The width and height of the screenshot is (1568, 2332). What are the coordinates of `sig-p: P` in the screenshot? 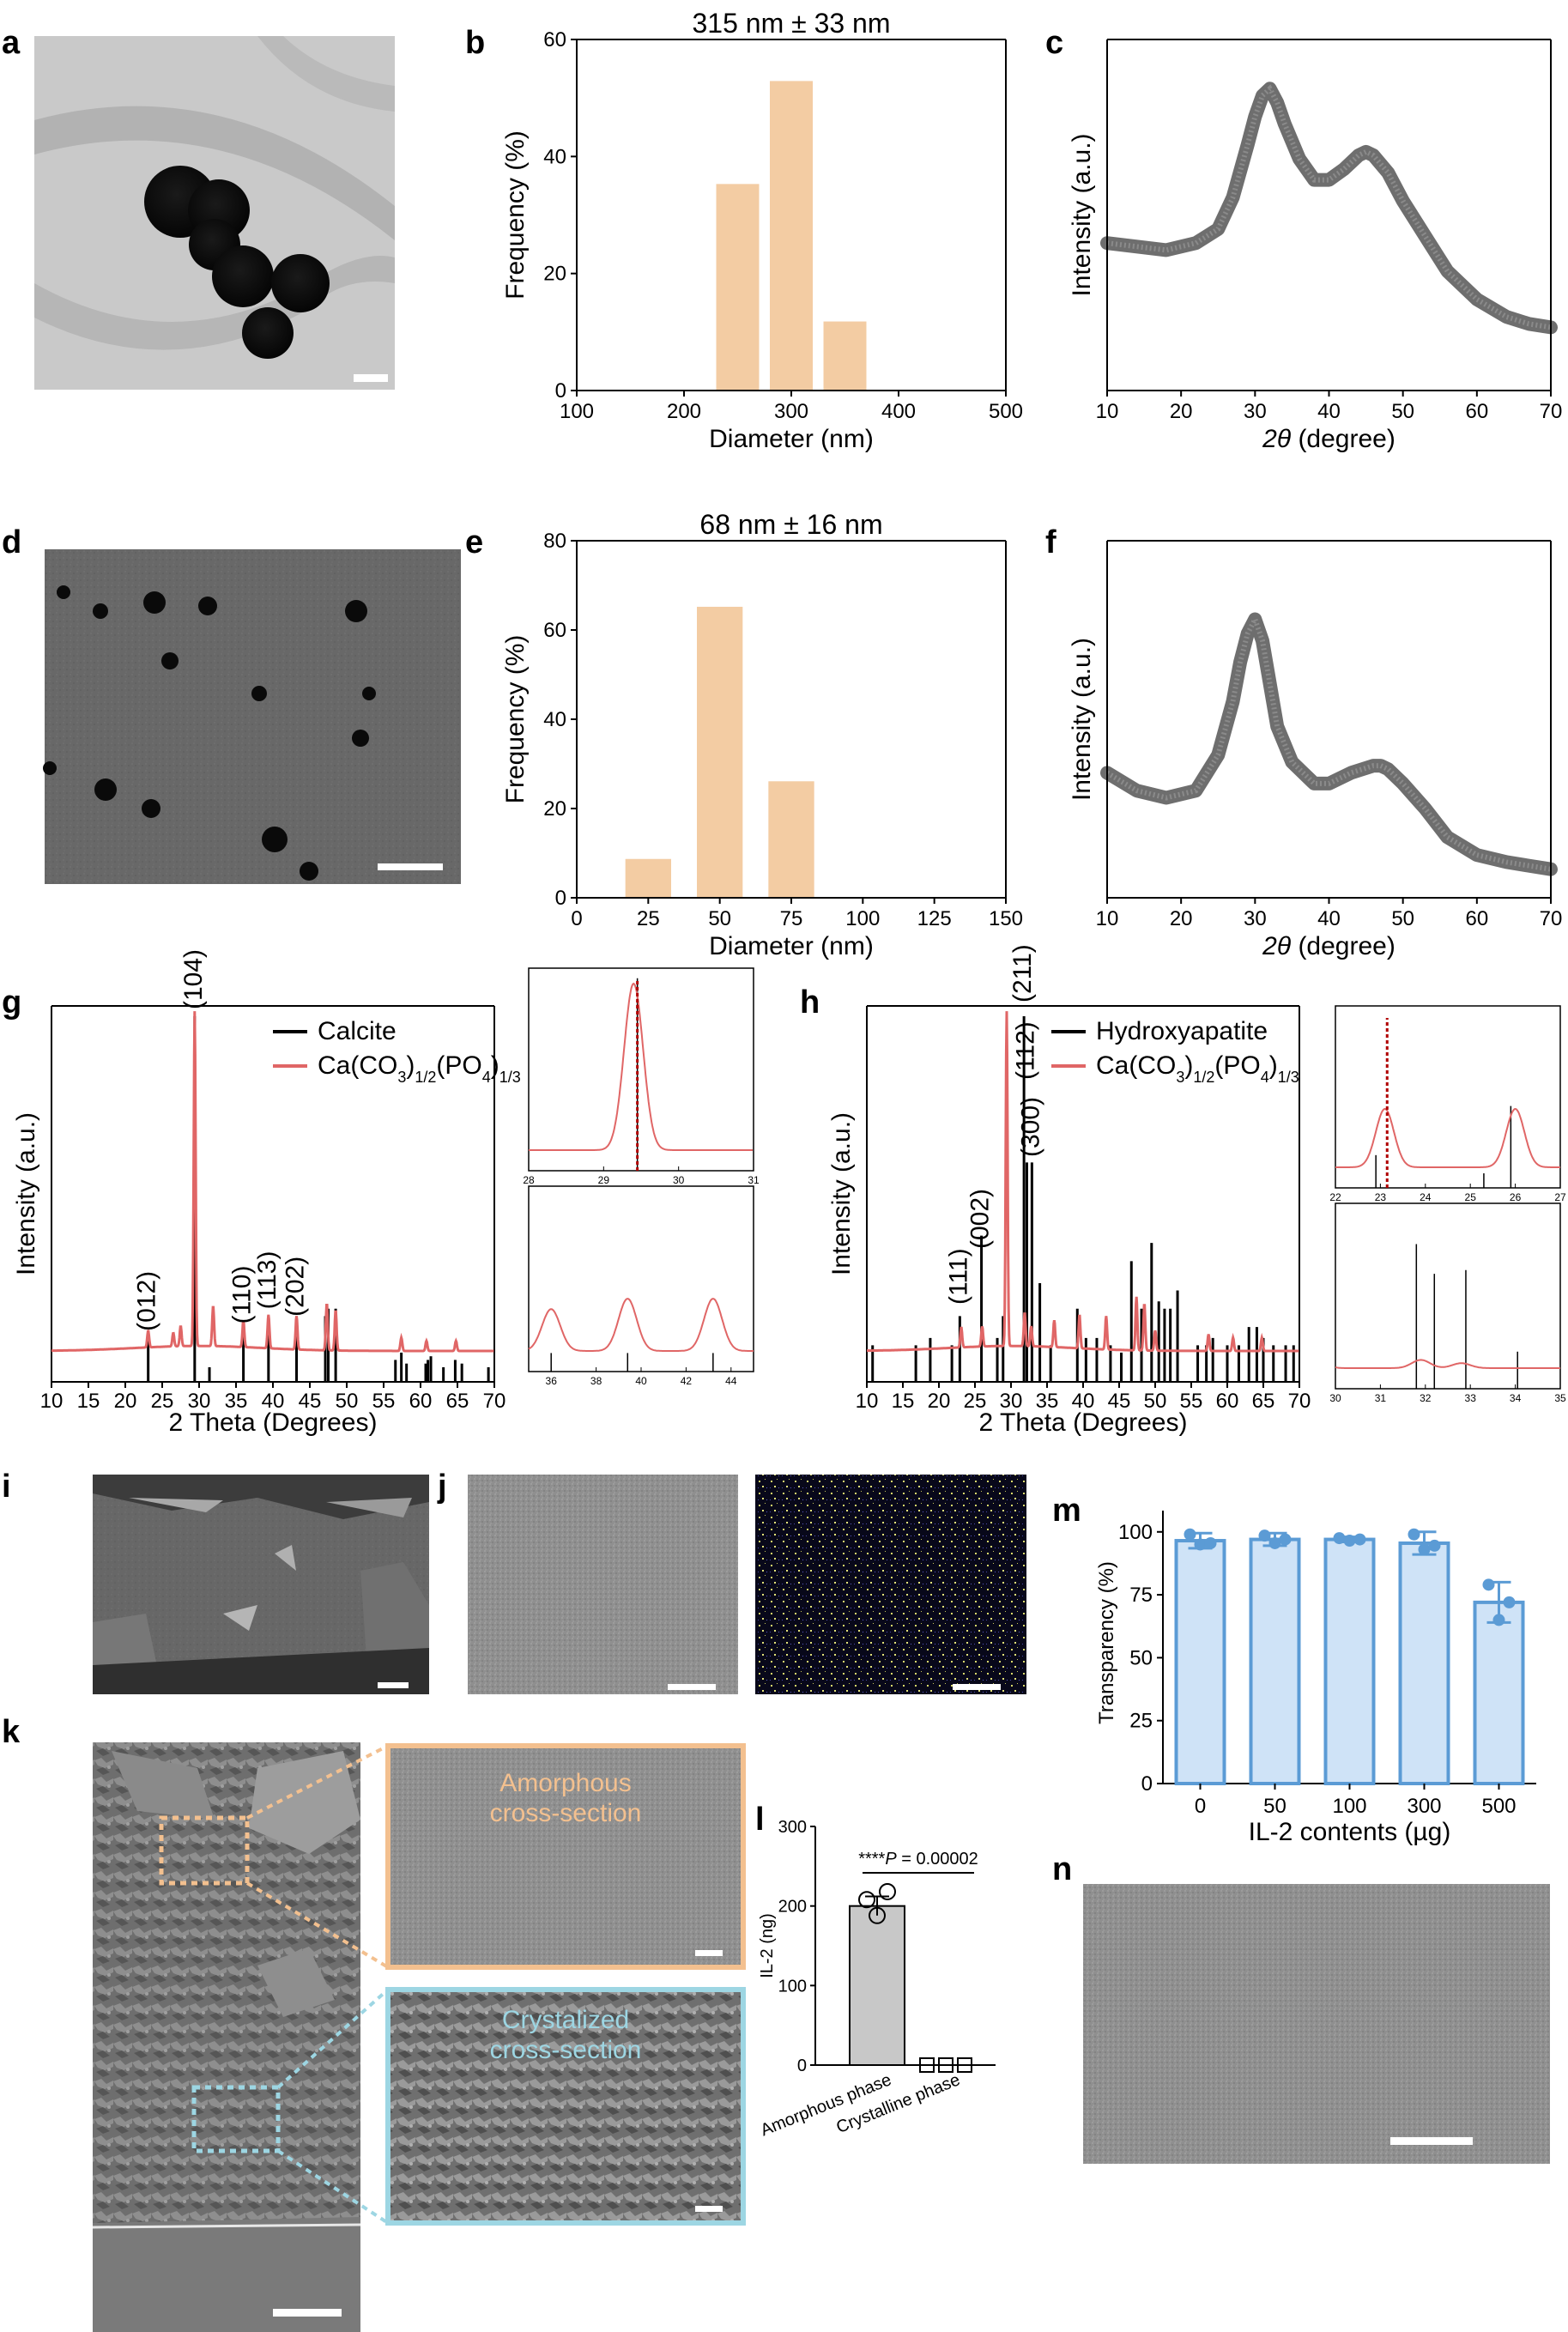 It's located at (891, 1859).